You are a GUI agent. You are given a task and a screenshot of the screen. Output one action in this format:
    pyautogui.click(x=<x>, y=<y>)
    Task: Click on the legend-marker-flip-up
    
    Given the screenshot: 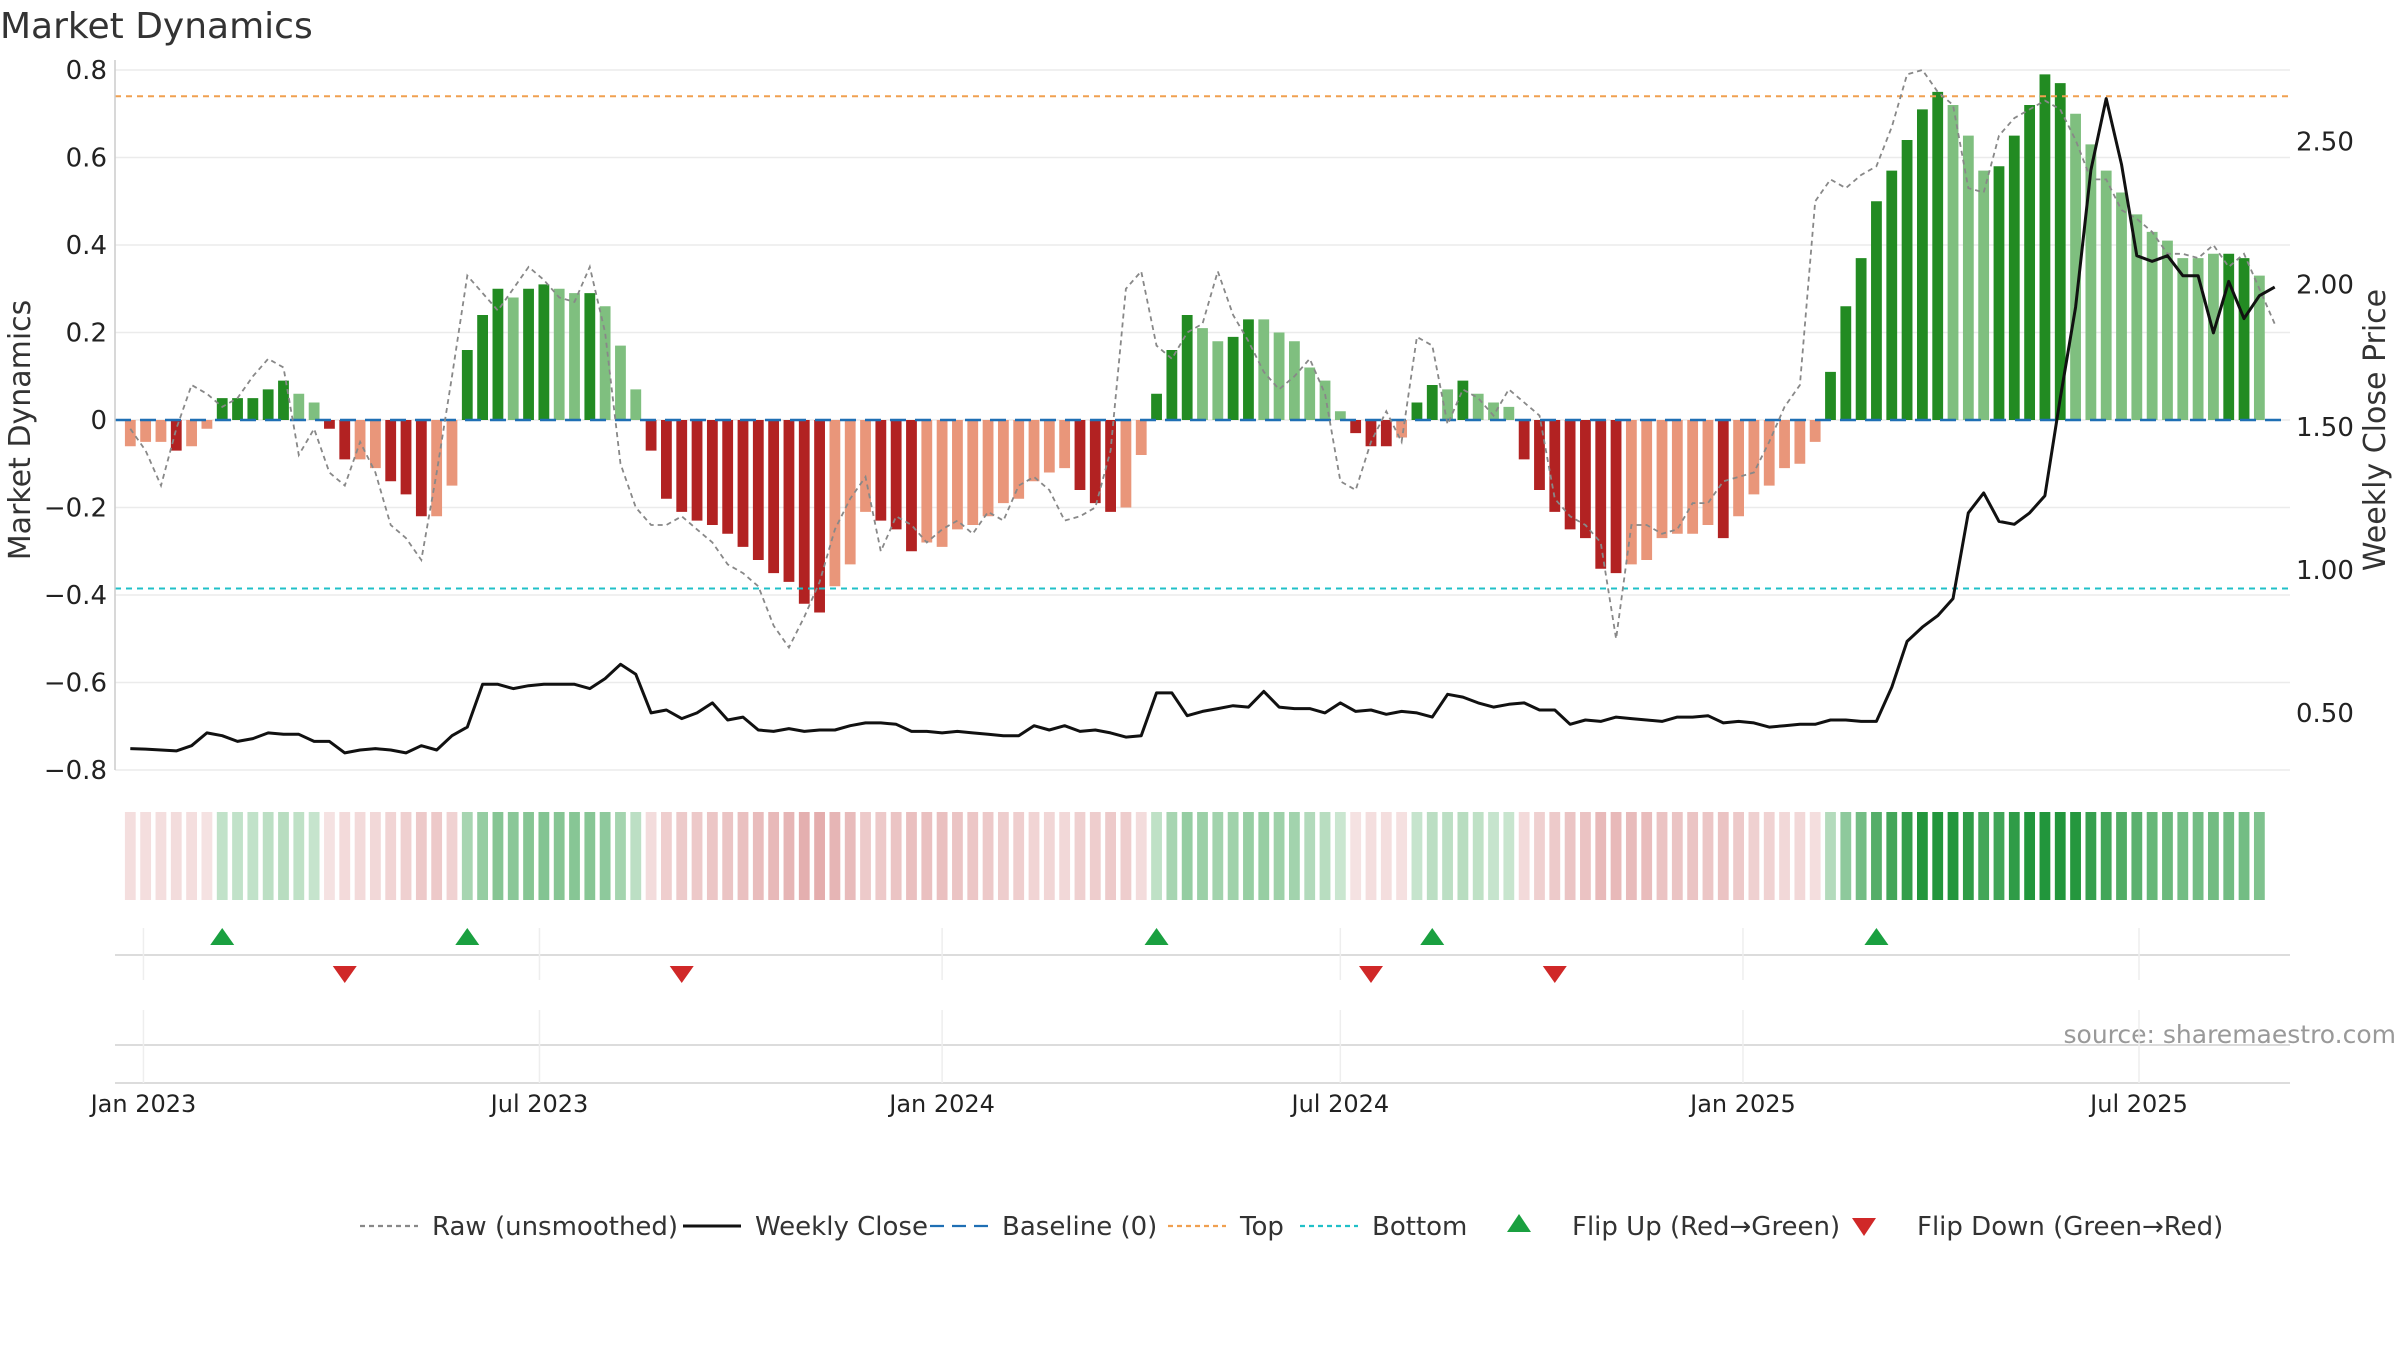 What is the action you would take?
    pyautogui.click(x=1519, y=1223)
    